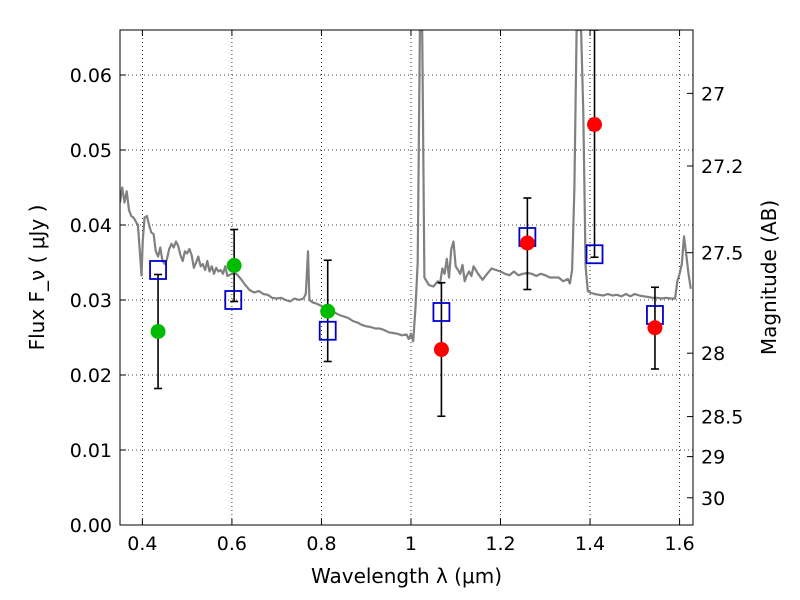 The width and height of the screenshot is (800, 600). What do you see at coordinates (91, 151) in the screenshot?
I see `y-tick-label: 0.05` at bounding box center [91, 151].